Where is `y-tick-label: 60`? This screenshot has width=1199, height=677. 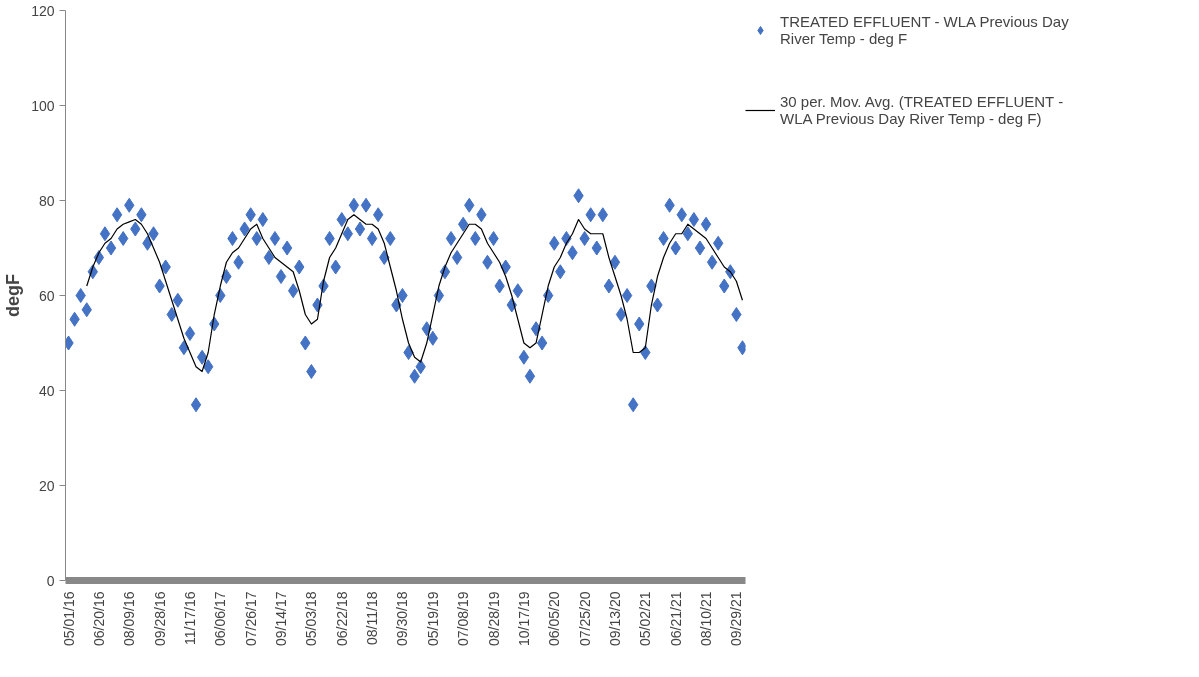 y-tick-label: 60 is located at coordinates (46, 295).